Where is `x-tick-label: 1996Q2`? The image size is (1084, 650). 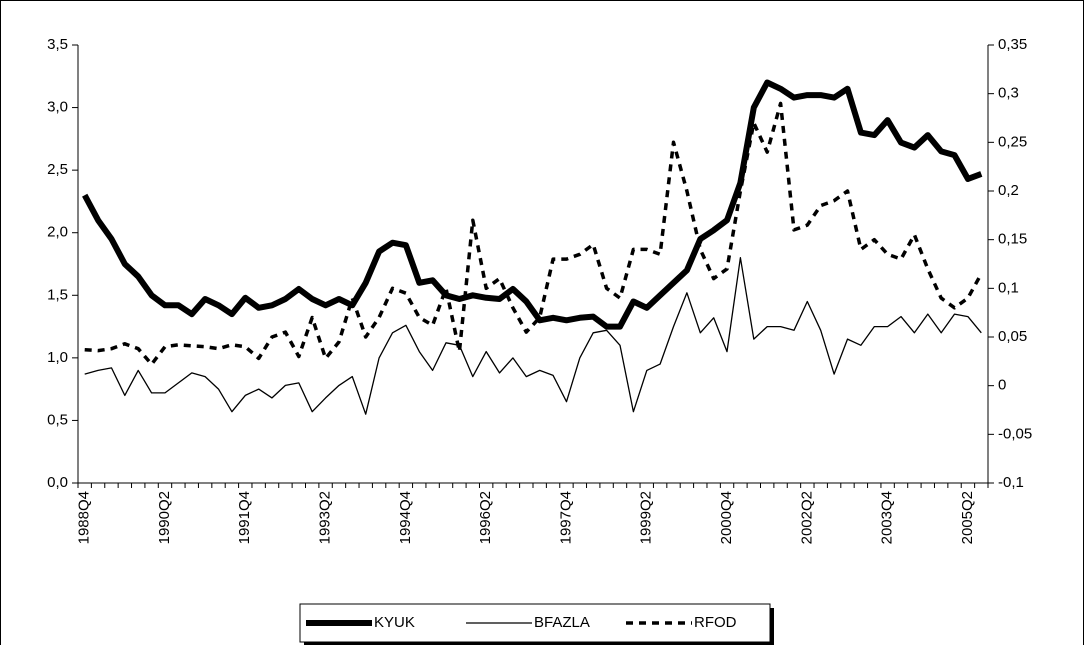 x-tick-label: 1996Q2 is located at coordinates (485, 517).